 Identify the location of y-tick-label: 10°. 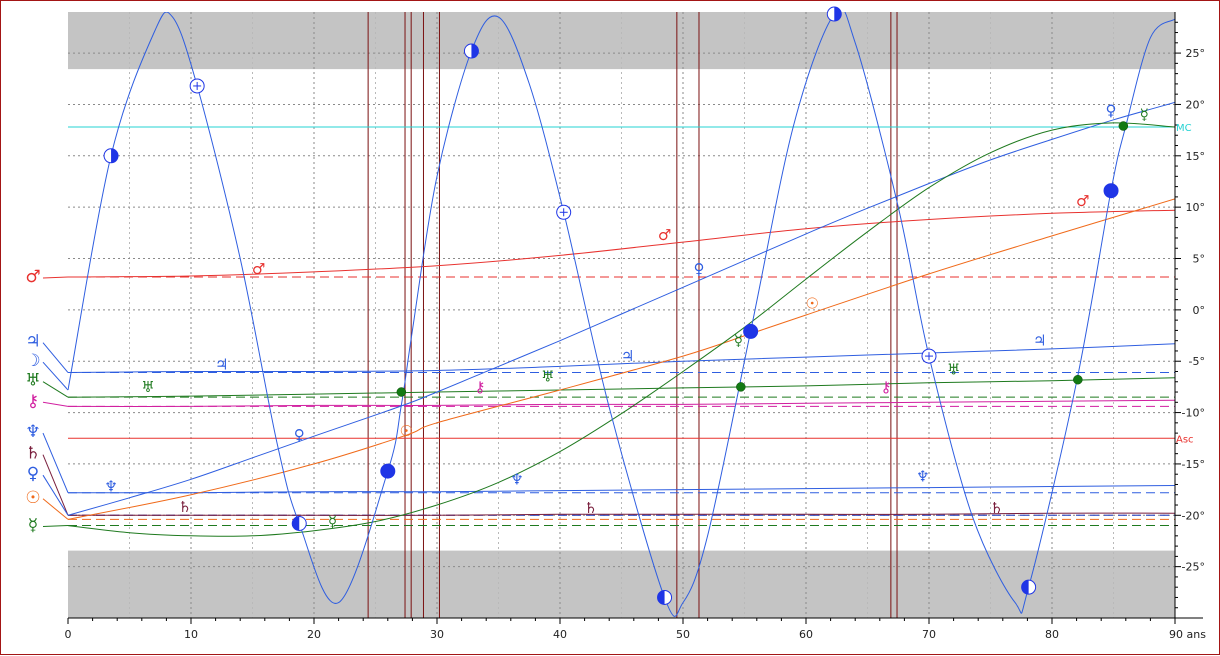
(1196, 207).